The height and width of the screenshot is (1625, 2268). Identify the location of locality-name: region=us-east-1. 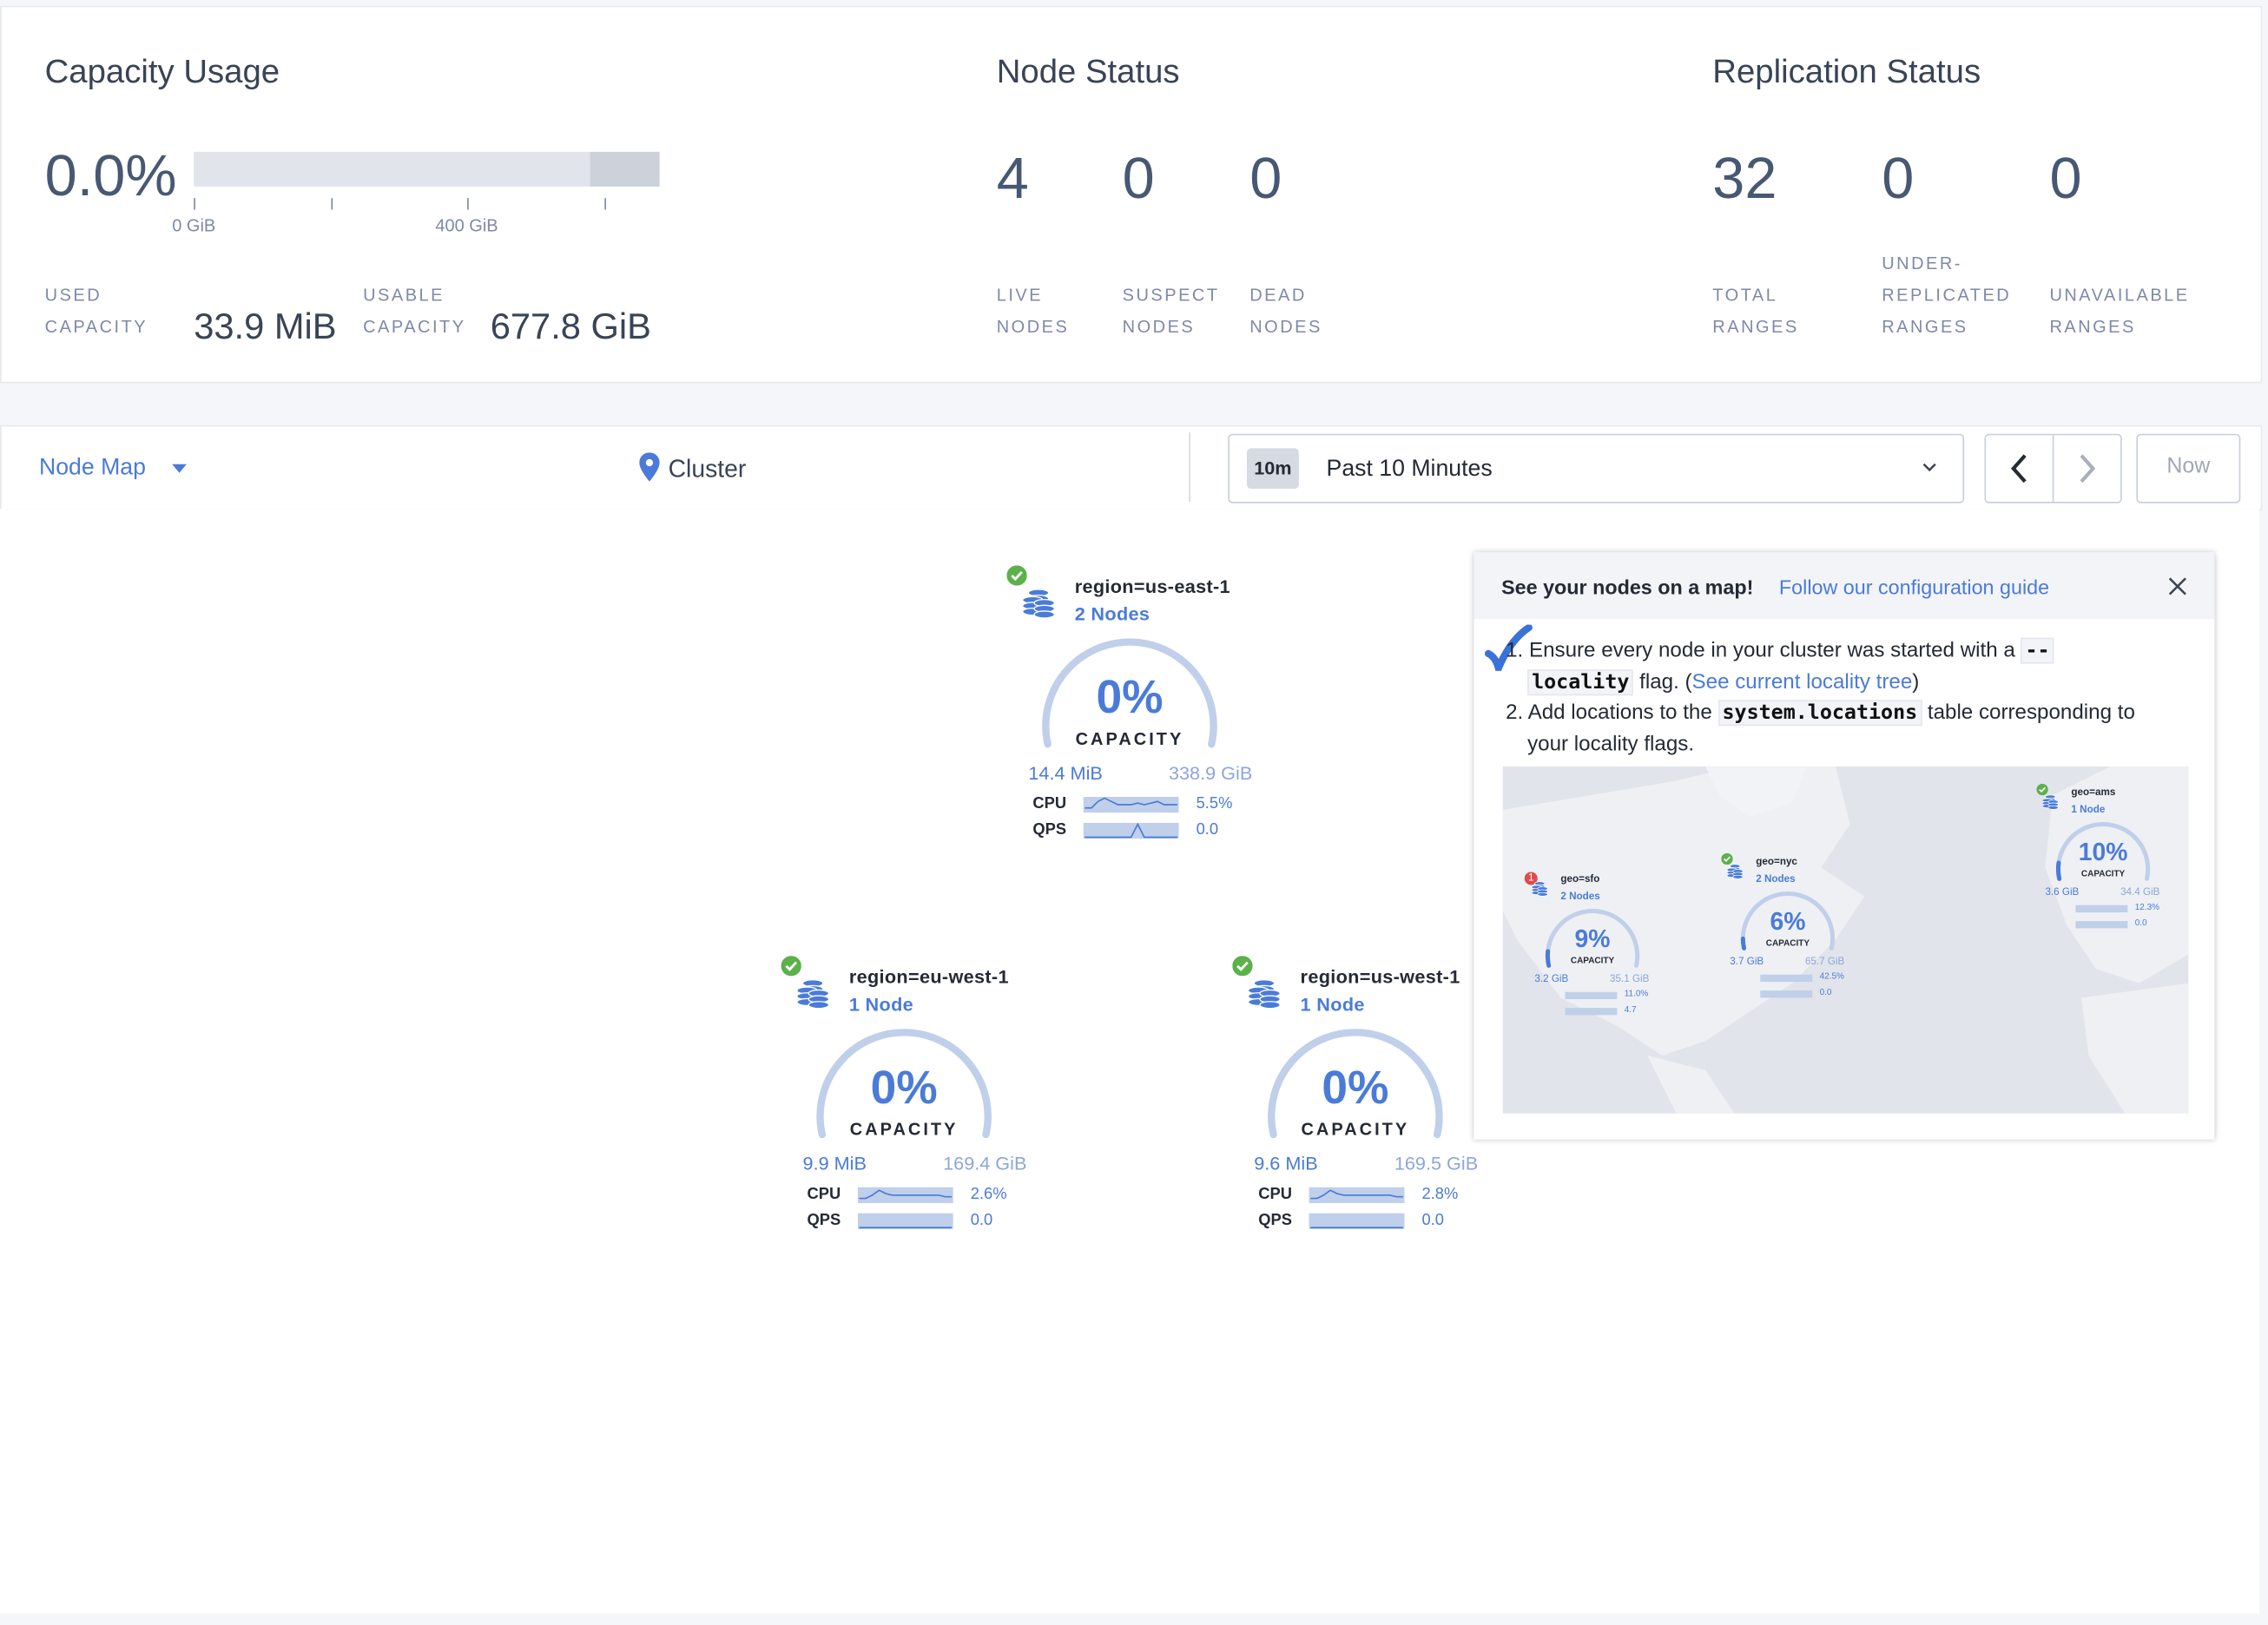
(1152, 586).